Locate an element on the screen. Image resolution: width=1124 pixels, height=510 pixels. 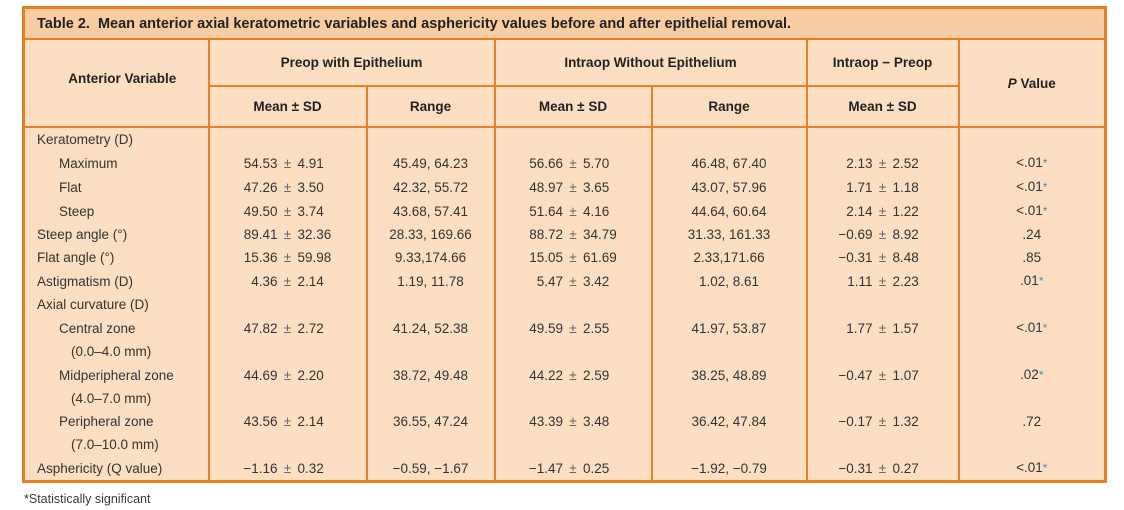
cell-intraop-range: 43.07, 57.96 is located at coordinates (728, 187).